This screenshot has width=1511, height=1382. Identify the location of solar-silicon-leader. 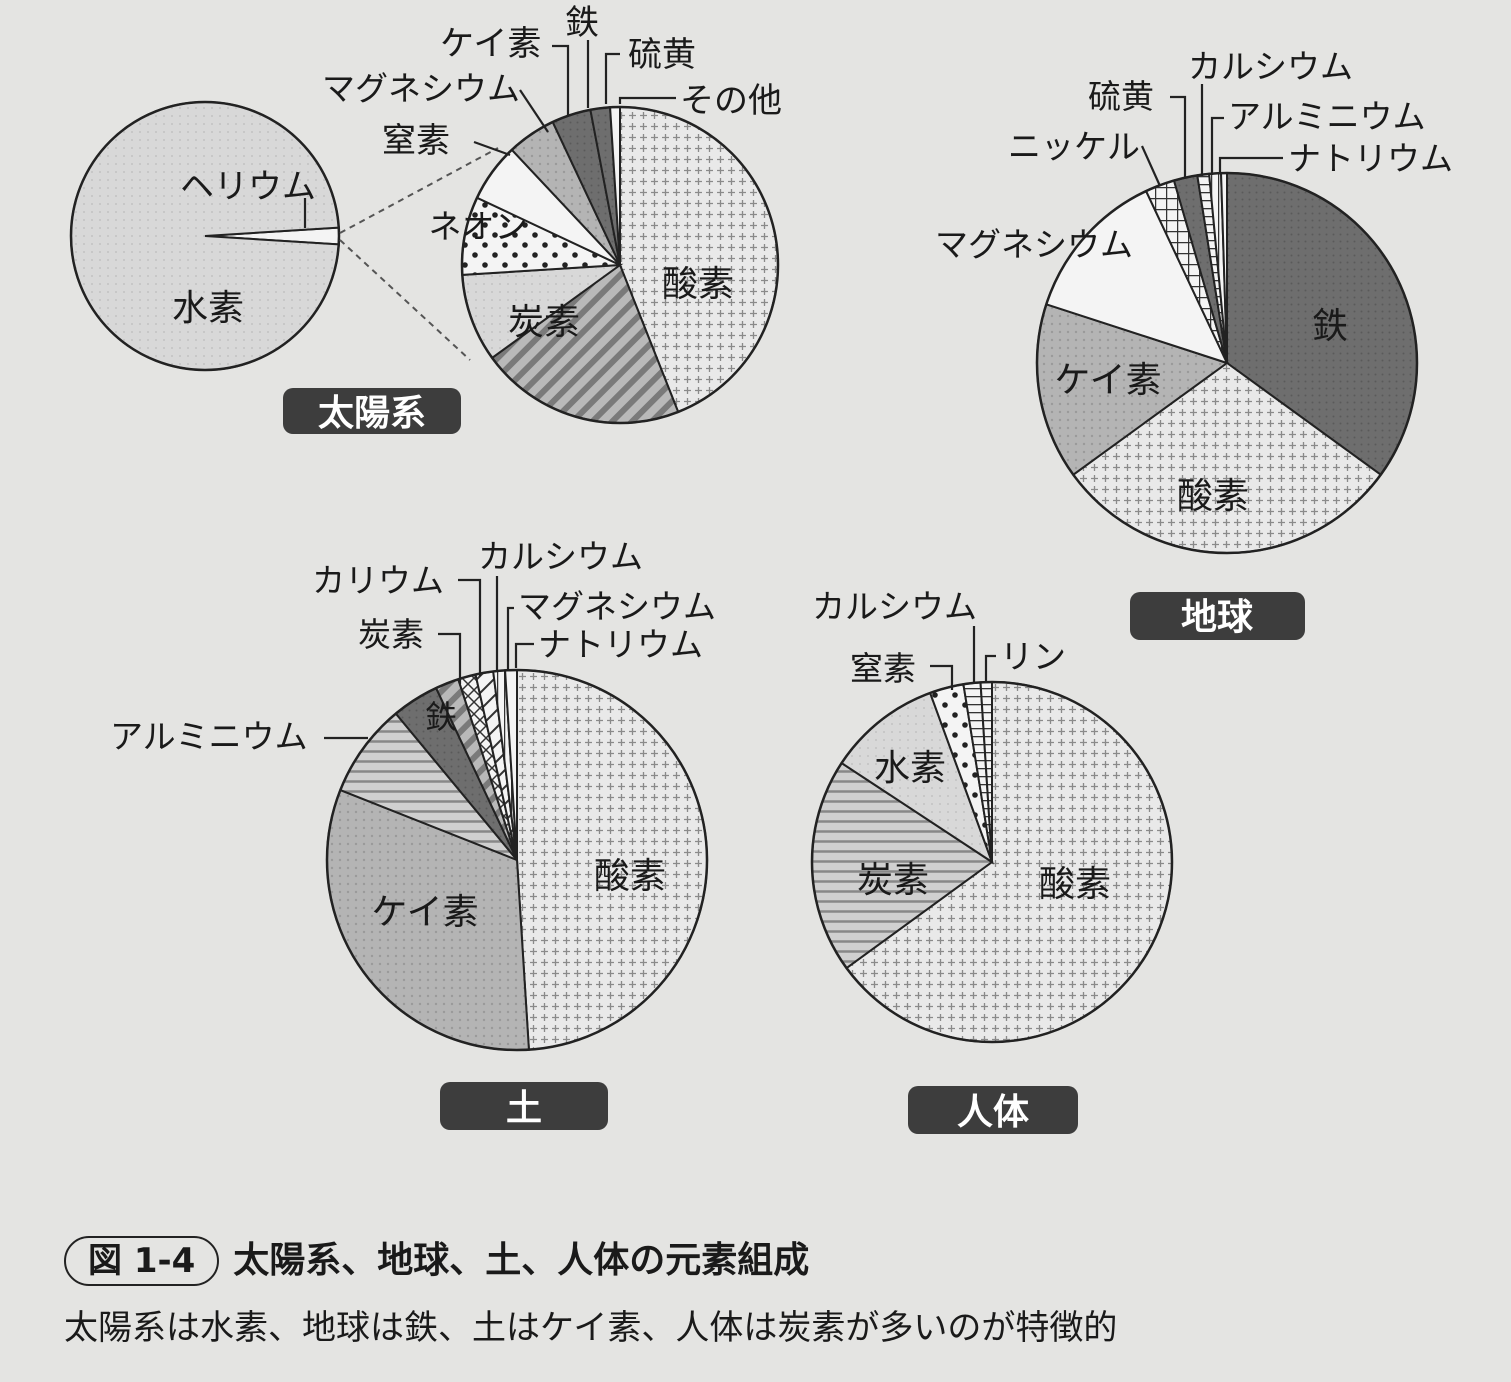
(561, 79).